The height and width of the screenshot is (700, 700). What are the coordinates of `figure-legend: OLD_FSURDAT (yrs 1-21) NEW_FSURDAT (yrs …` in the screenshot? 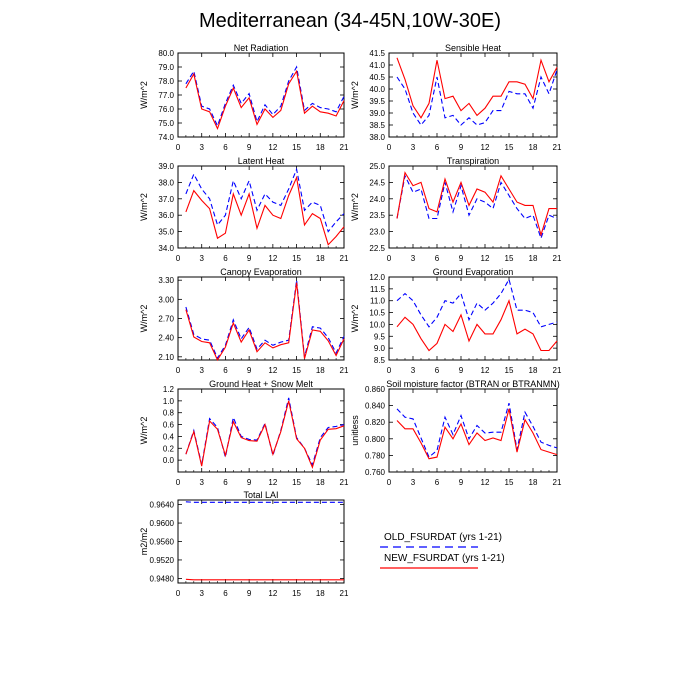 It's located at (442, 550).